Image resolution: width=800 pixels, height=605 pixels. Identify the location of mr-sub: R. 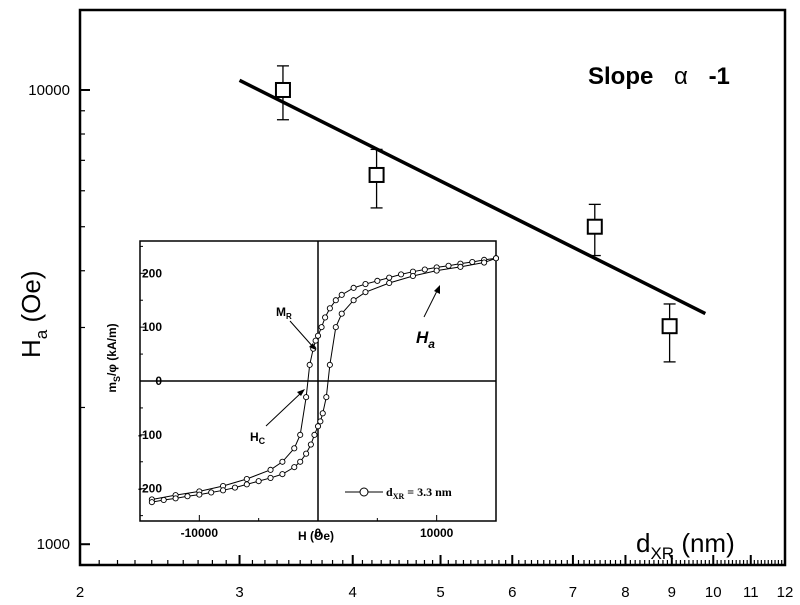
(289, 316).